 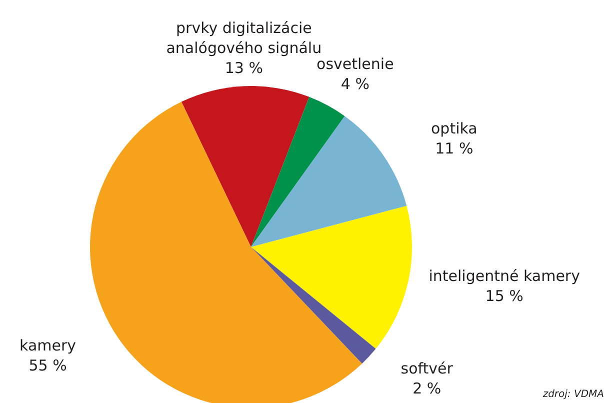 What do you see at coordinates (573, 394) in the screenshot?
I see `text: zdroj: VDMA` at bounding box center [573, 394].